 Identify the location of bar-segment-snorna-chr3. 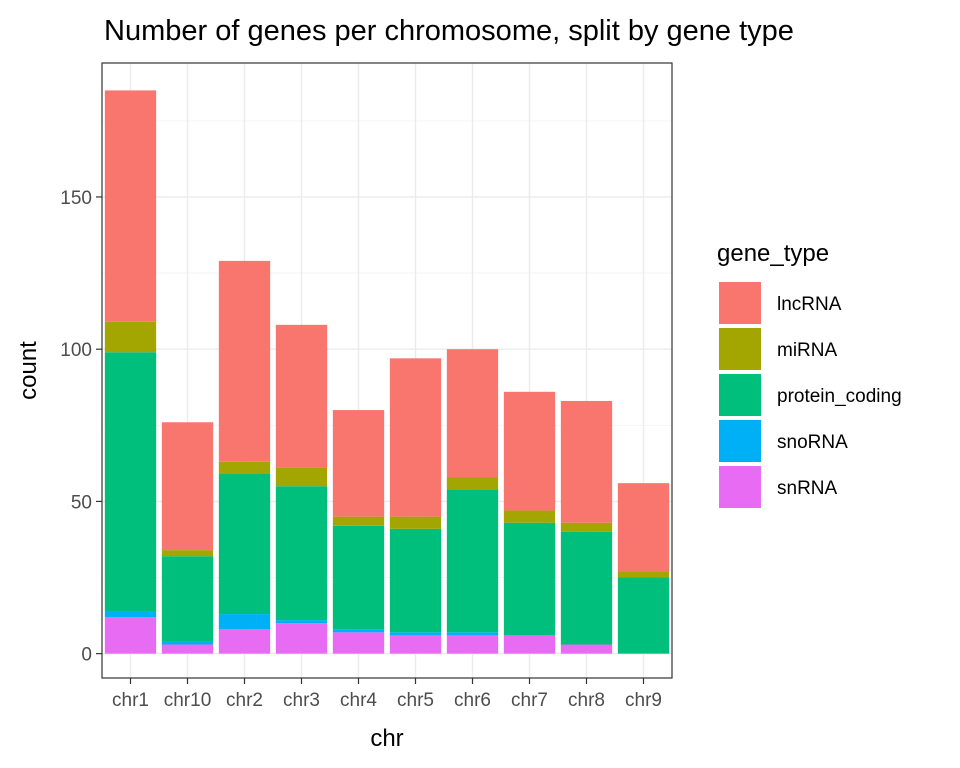
(301, 622).